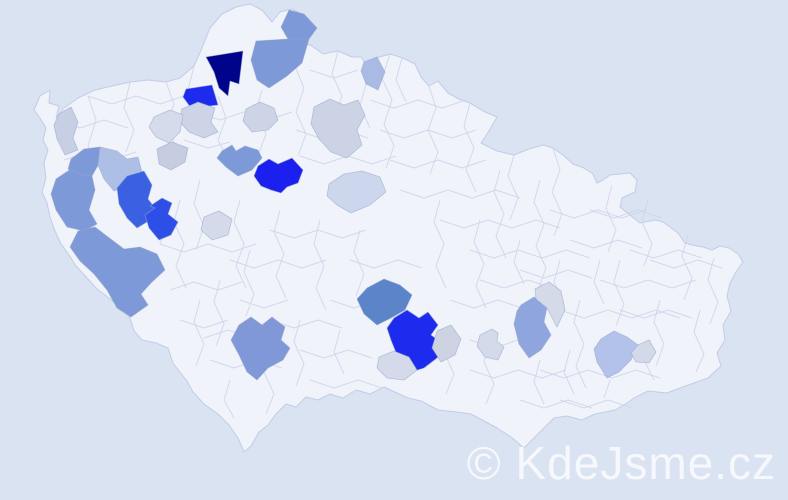 This screenshot has height=500, width=788. Describe the element at coordinates (66, 131) in the screenshot. I see `district-chomutov` at that location.